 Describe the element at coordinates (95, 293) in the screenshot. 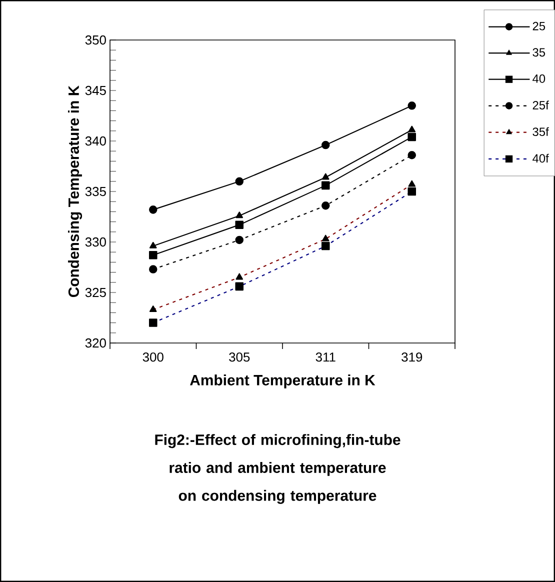

I see `y-tick-label: 325` at that location.